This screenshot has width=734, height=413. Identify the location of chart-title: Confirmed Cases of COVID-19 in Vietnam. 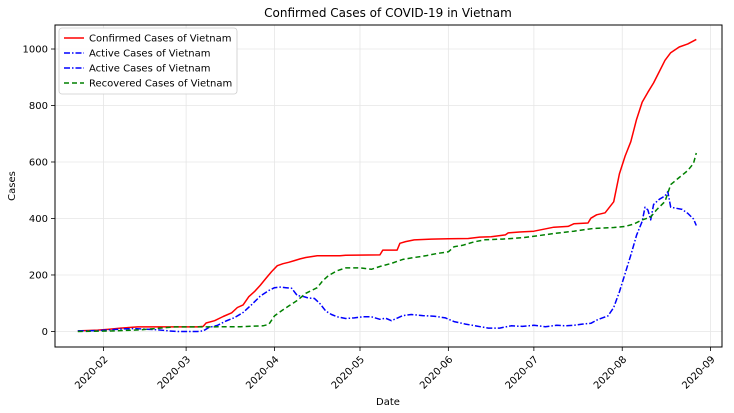
(388, 13).